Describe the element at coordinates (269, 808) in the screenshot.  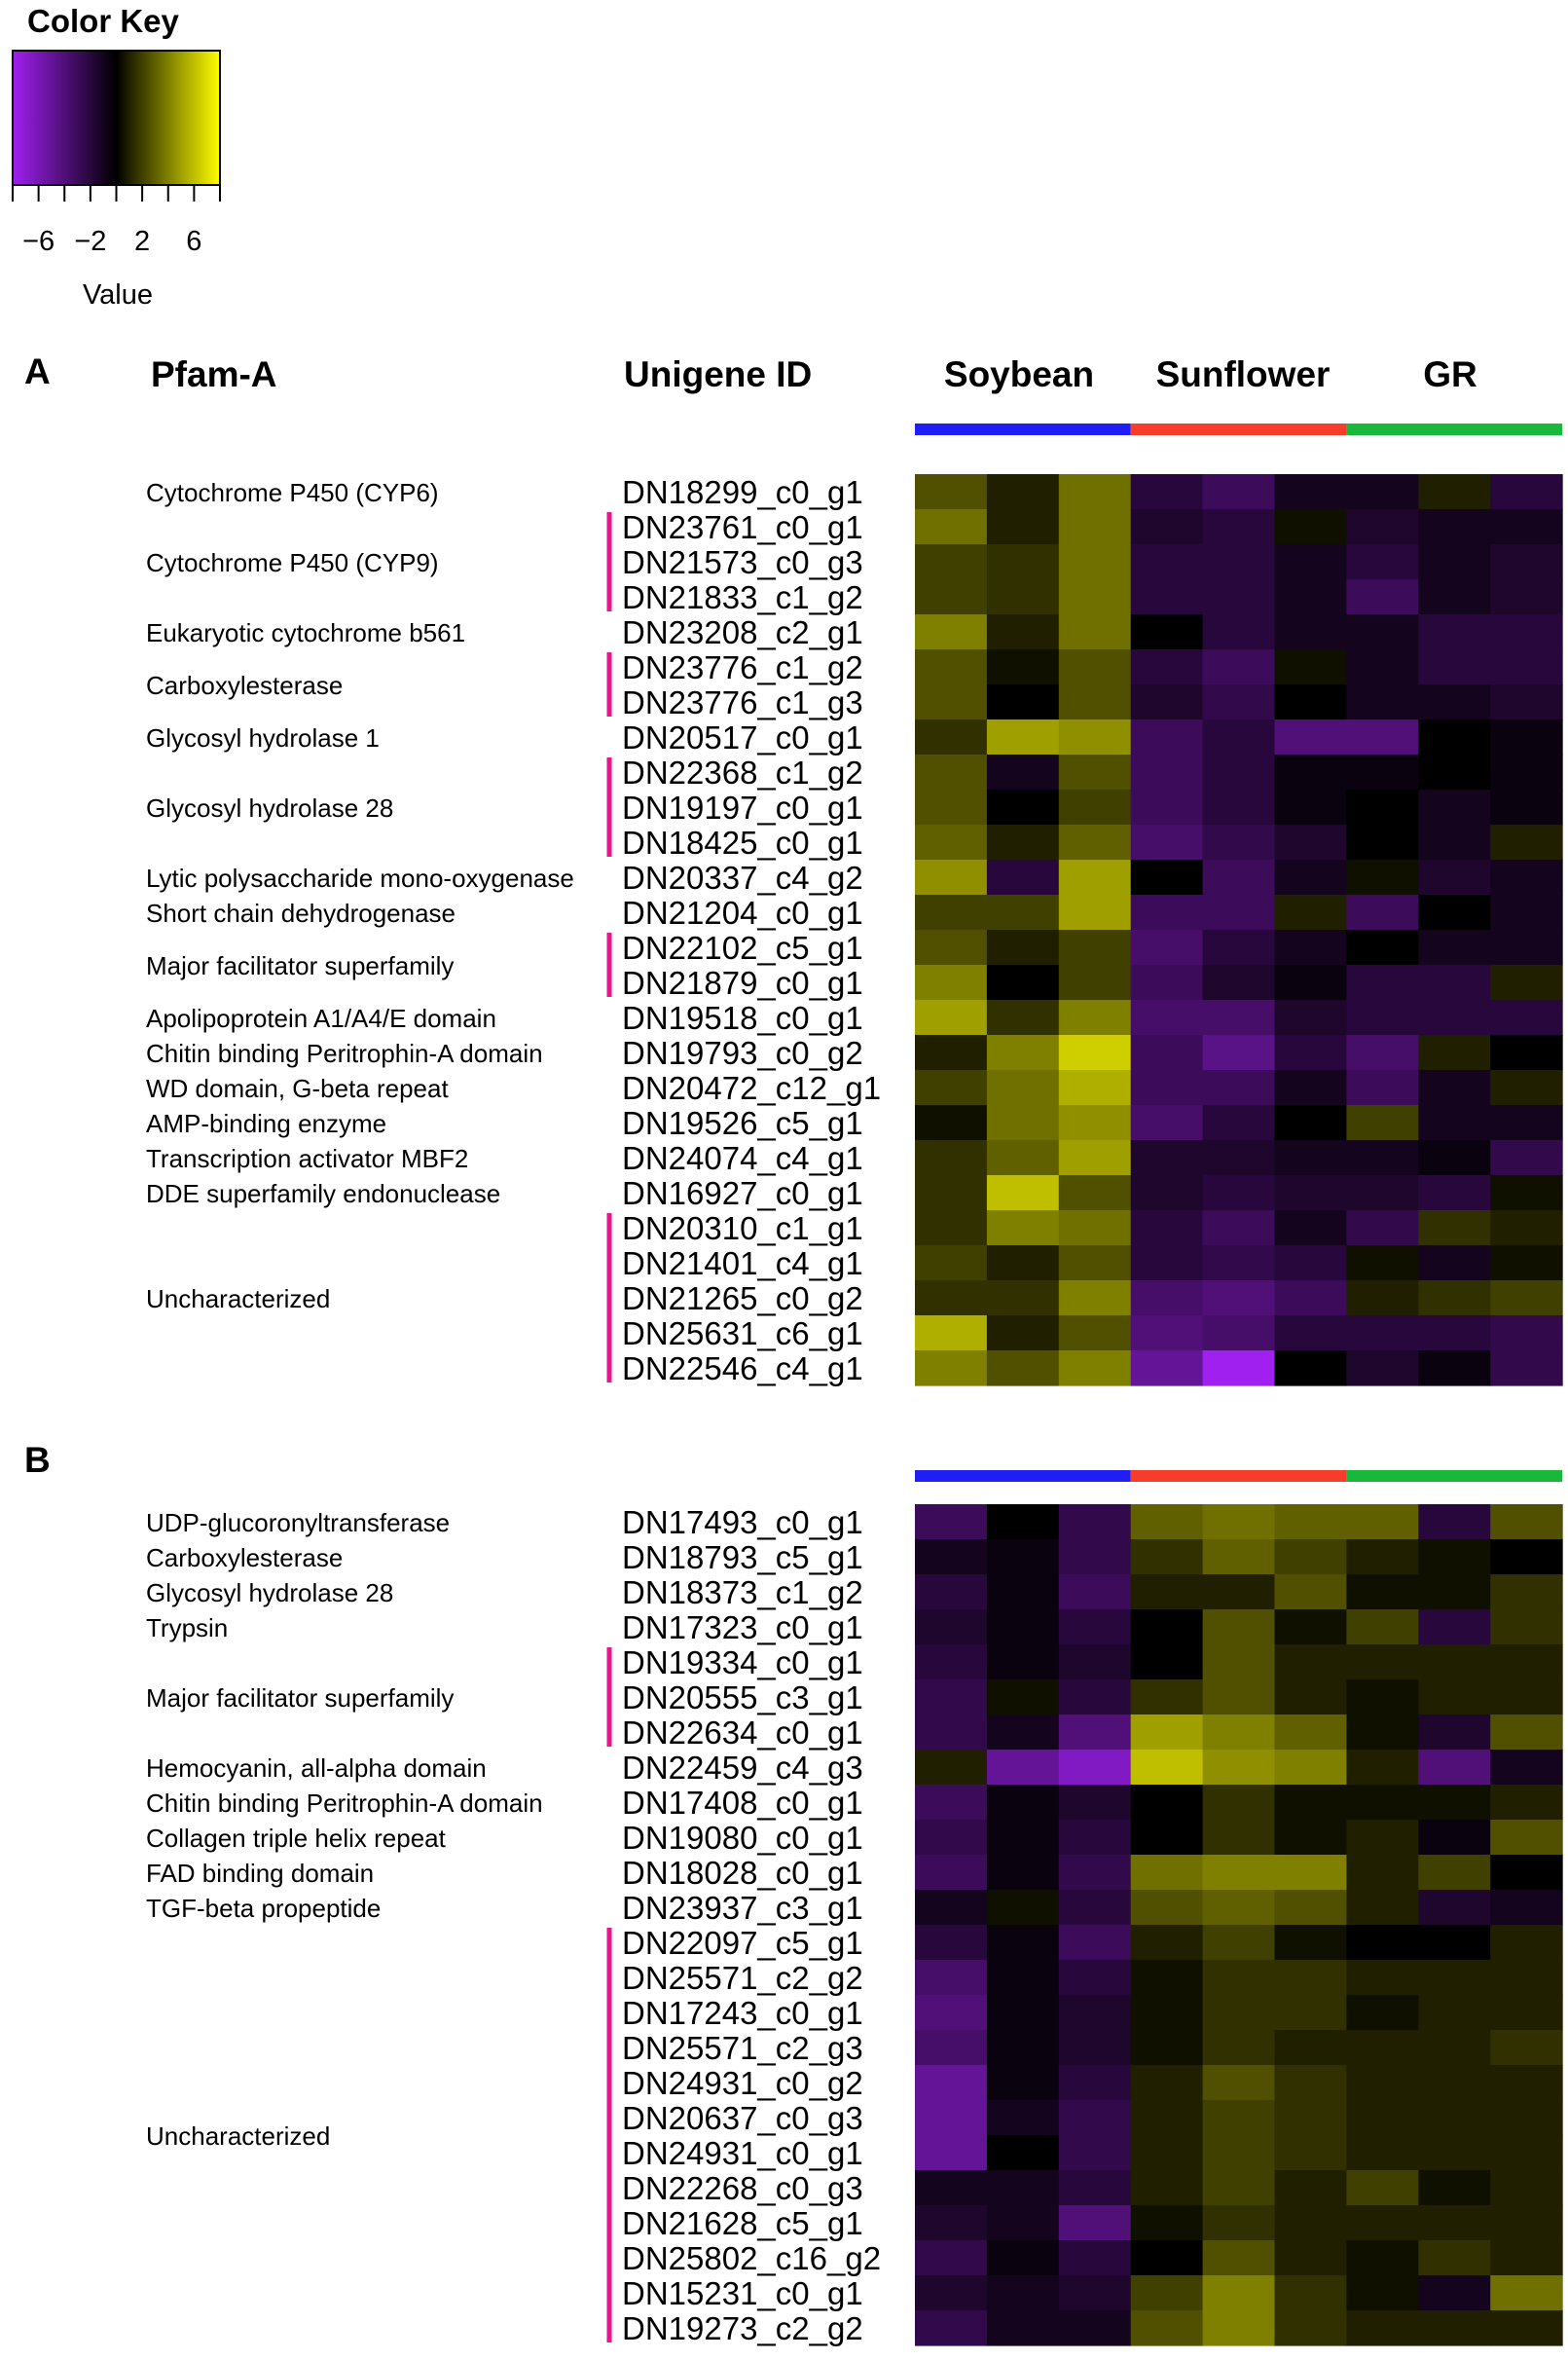
I see `pfam-annotation-label: Glycosyl hydrolase 28` at that location.